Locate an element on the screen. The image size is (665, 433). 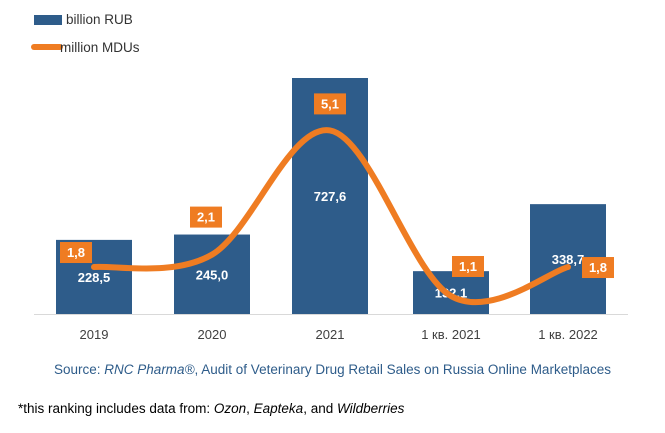
bar-value-label: 338,7 is located at coordinates (568, 259).